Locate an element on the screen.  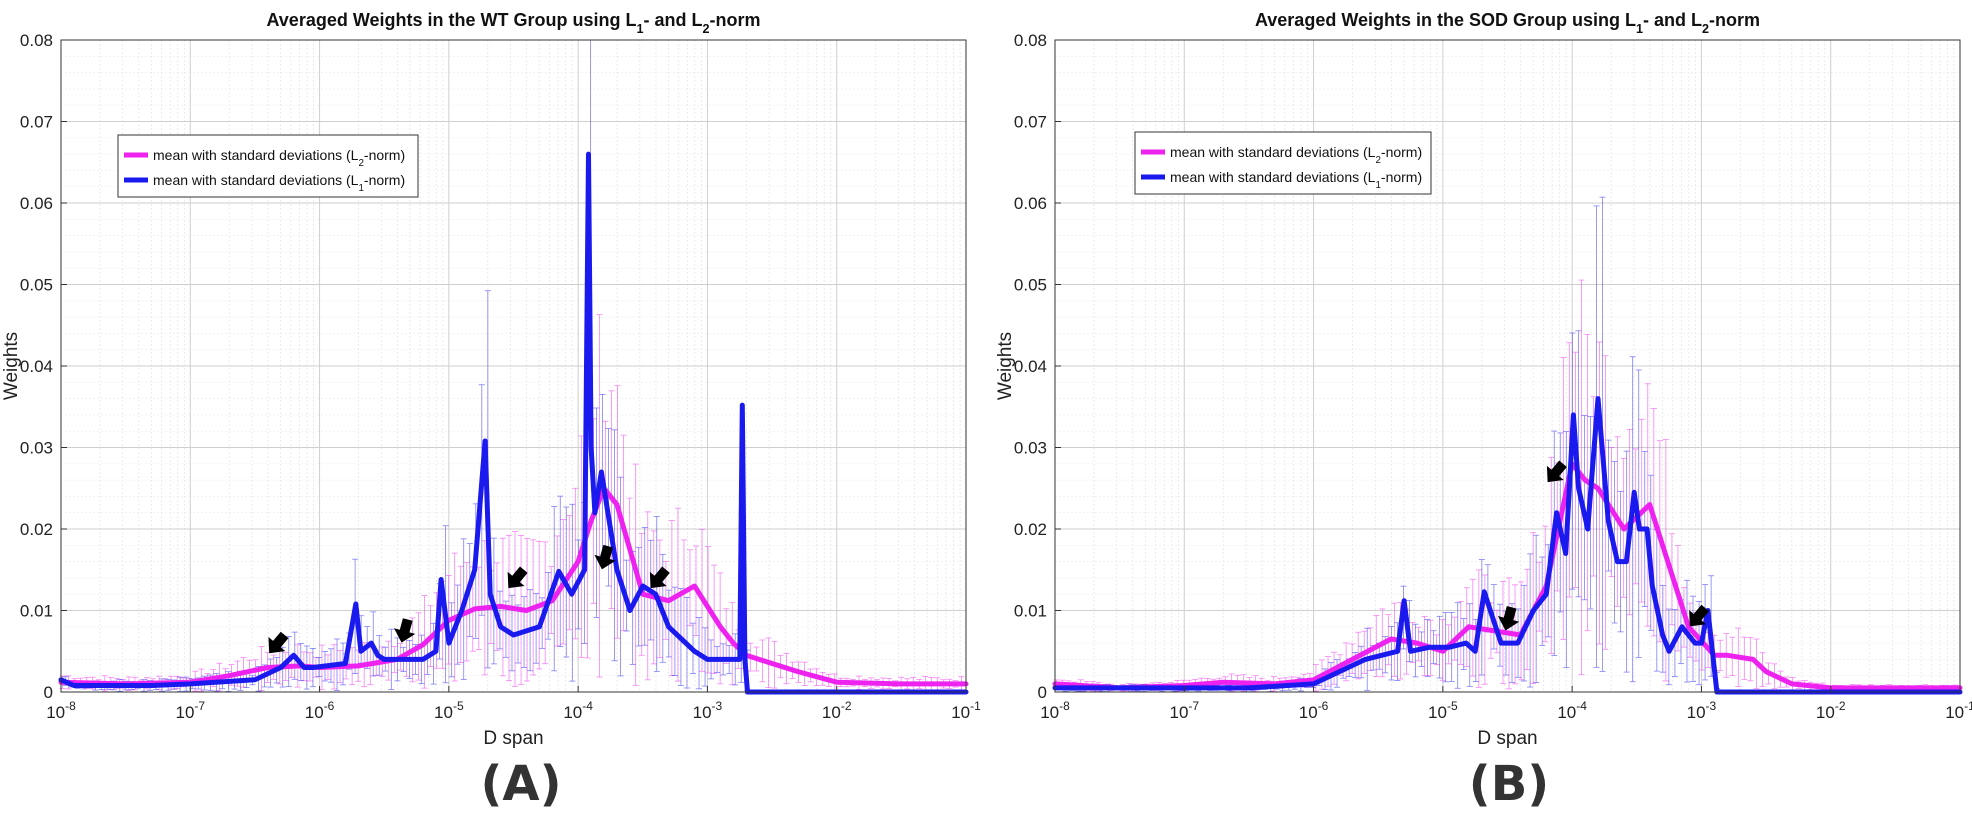
panel-label-a: (A) is located at coordinates (521, 784).